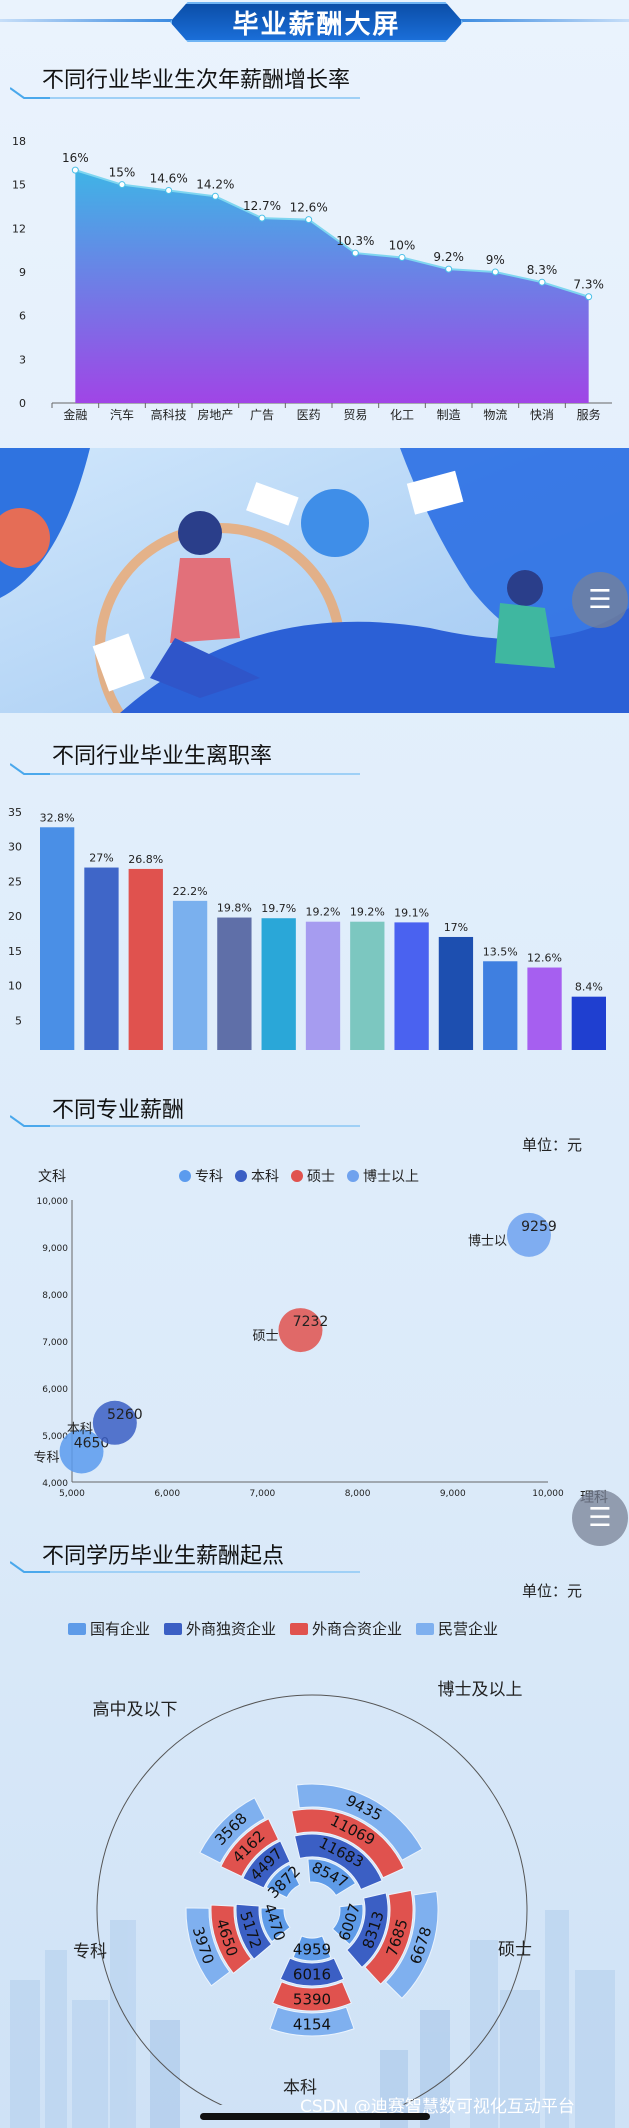  Describe the element at coordinates (278, 908) in the screenshot. I see `turnover-data-label: 19.7%` at that location.